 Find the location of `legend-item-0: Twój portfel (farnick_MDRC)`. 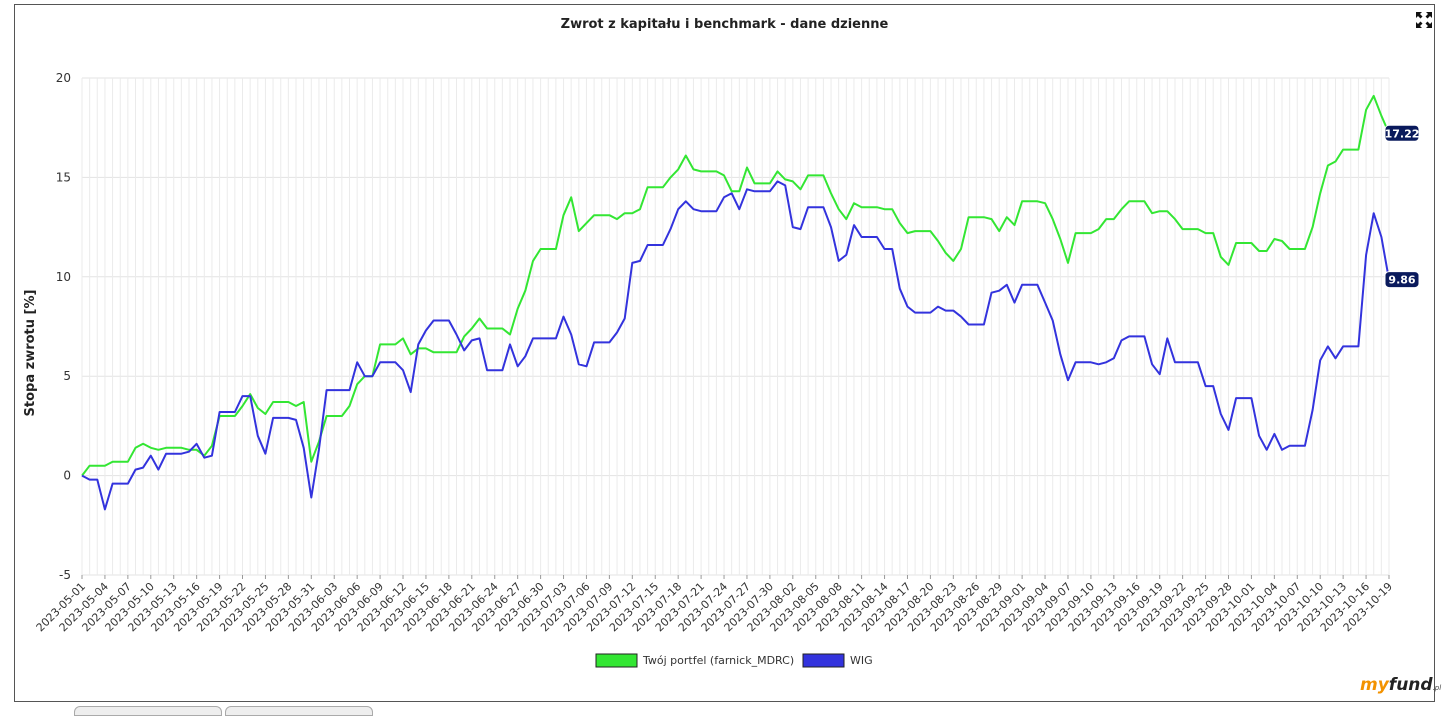

legend-item-0: Twój portfel (farnick_MDRC) is located at coordinates (694, 660).